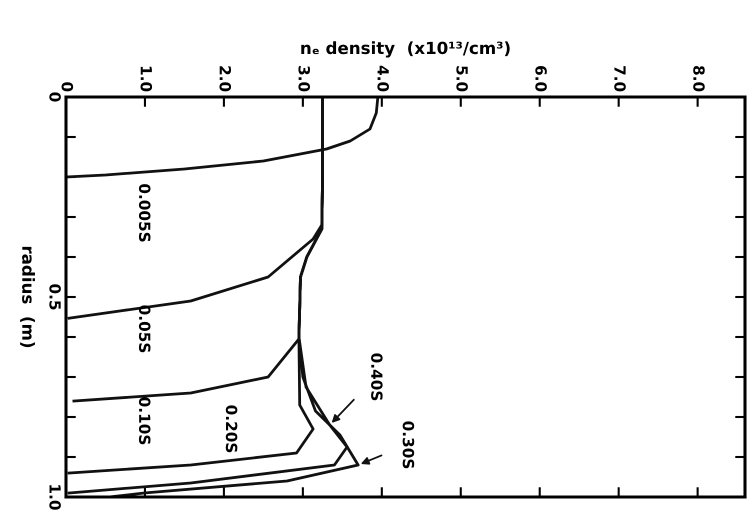  Describe the element at coordinates (232, 428) in the screenshot. I see `text: 0.20S` at that location.